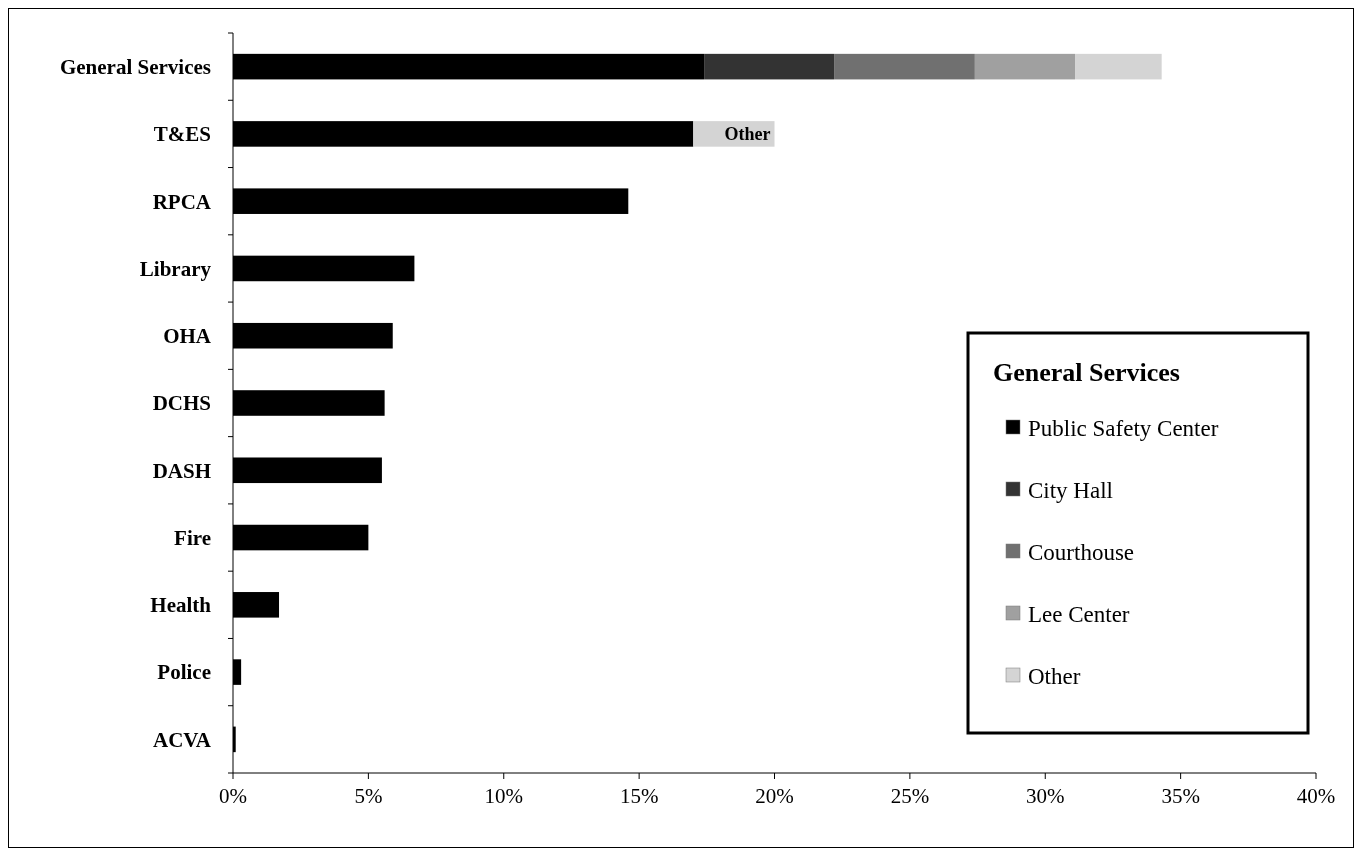 This screenshot has height=856, width=1362. Describe the element at coordinates (233, 796) in the screenshot. I see `x-tick-label: 0%` at that location.